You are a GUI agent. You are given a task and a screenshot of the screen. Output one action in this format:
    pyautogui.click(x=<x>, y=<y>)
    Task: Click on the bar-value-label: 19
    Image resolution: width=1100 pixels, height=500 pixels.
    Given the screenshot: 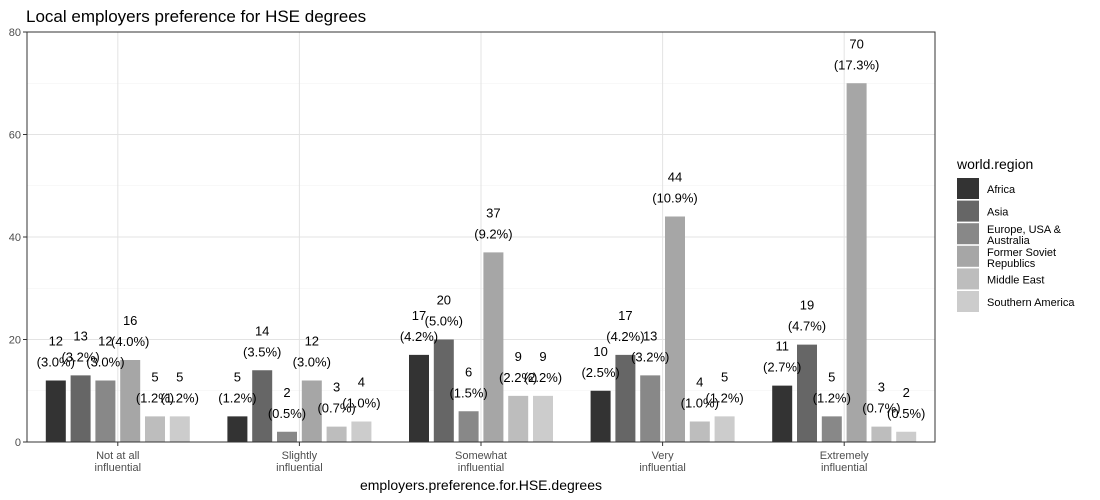 What is the action you would take?
    pyautogui.click(x=807, y=305)
    